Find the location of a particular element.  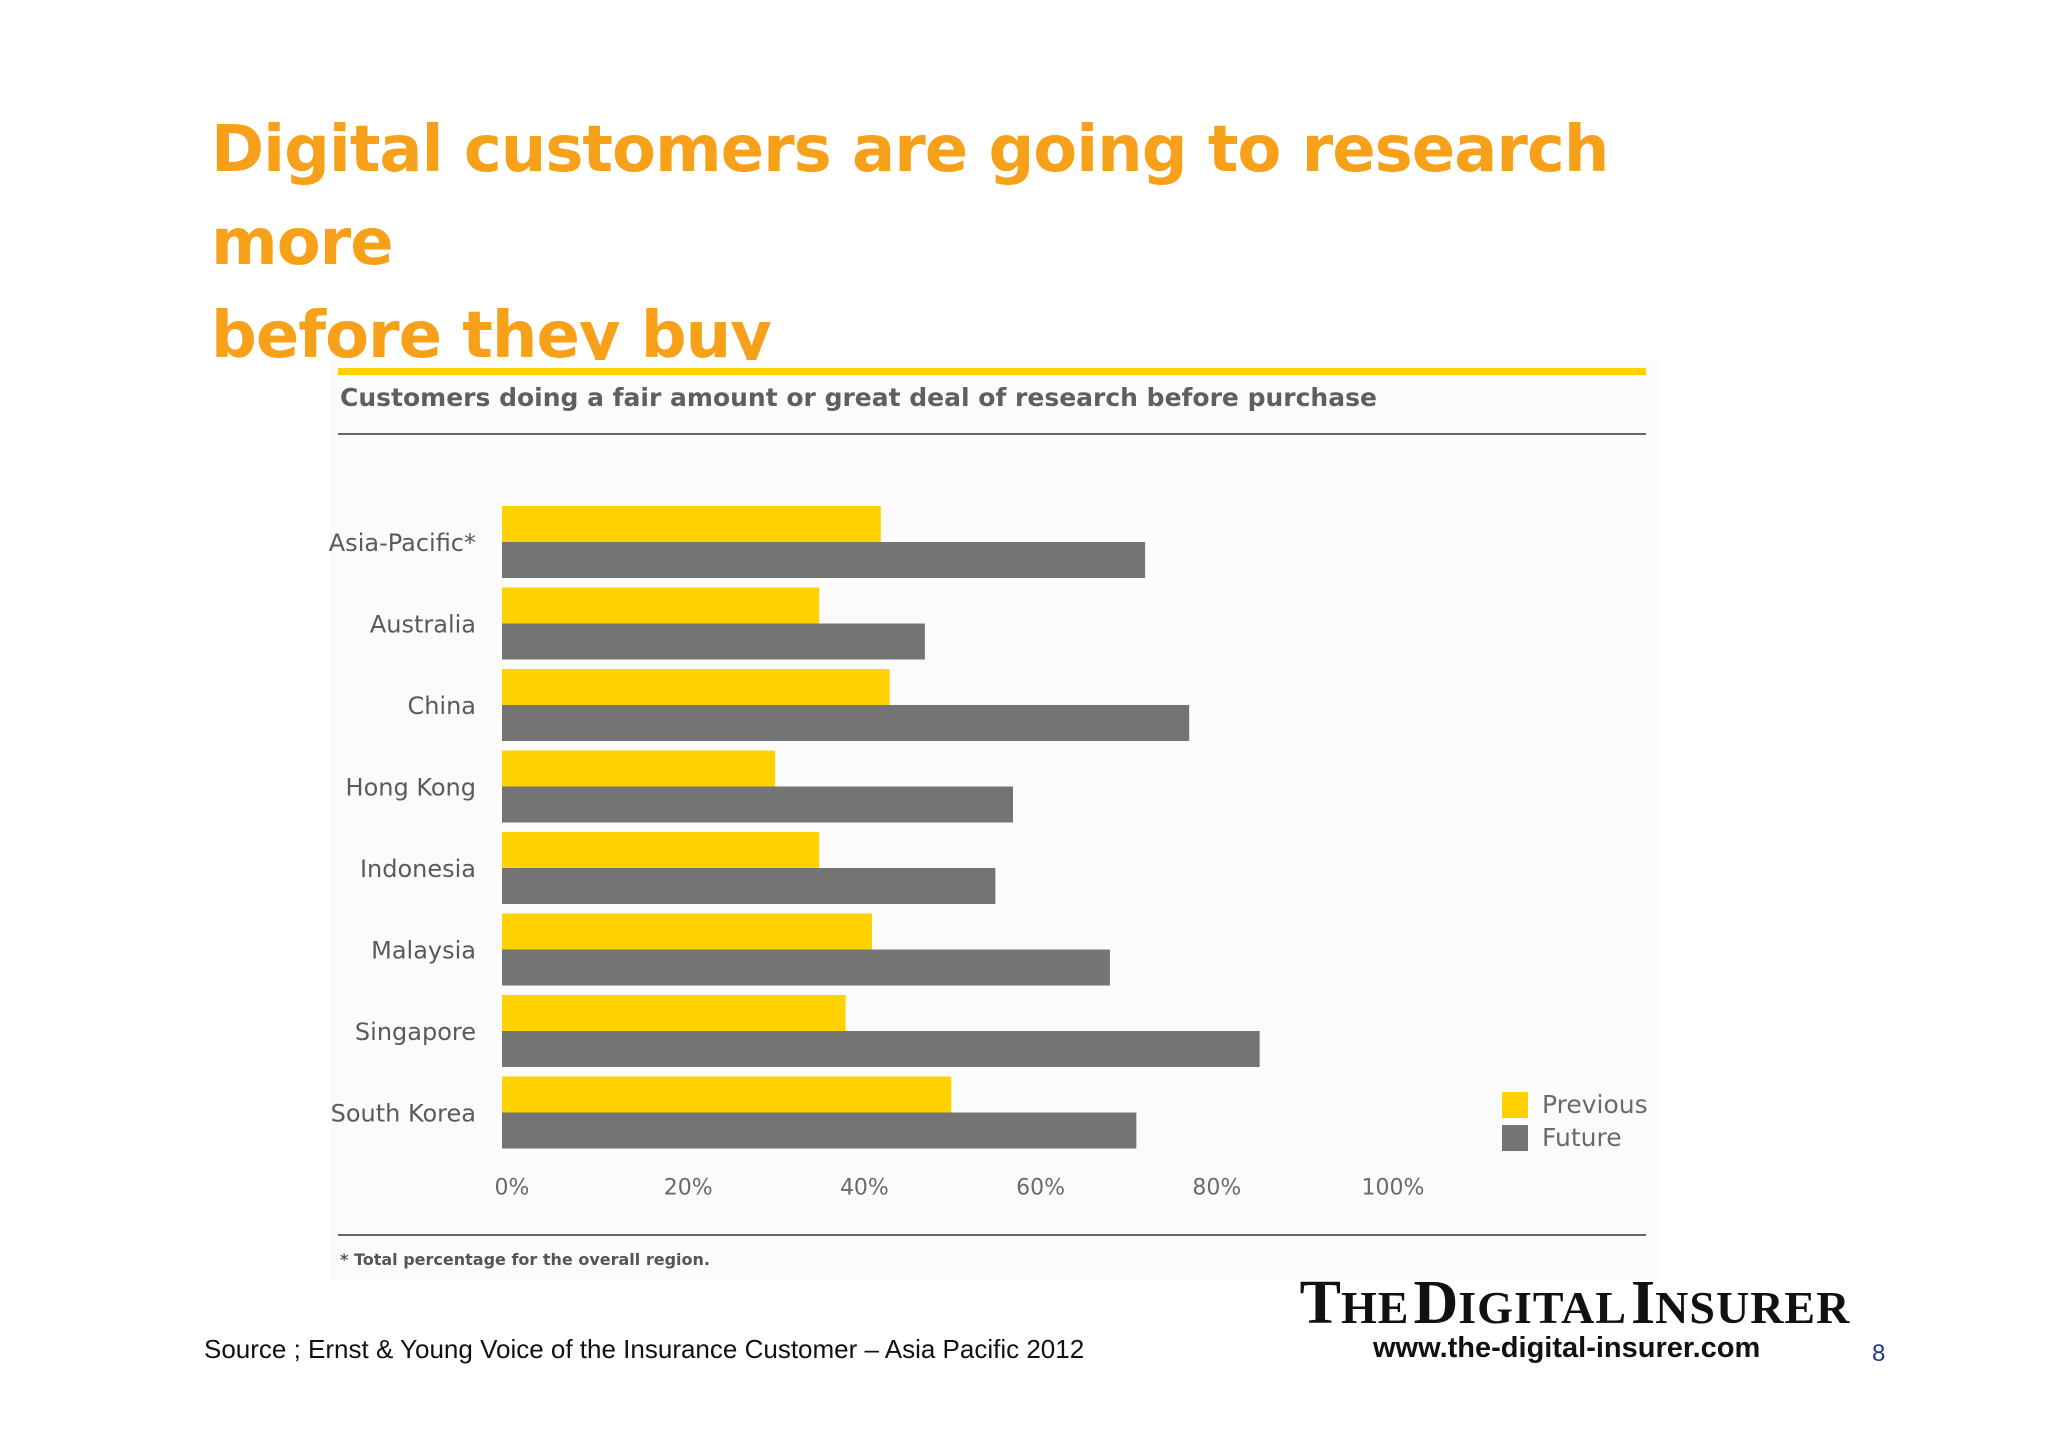

brand-logo: THE DIGITAL INSURER is located at coordinates (1575, 1303).